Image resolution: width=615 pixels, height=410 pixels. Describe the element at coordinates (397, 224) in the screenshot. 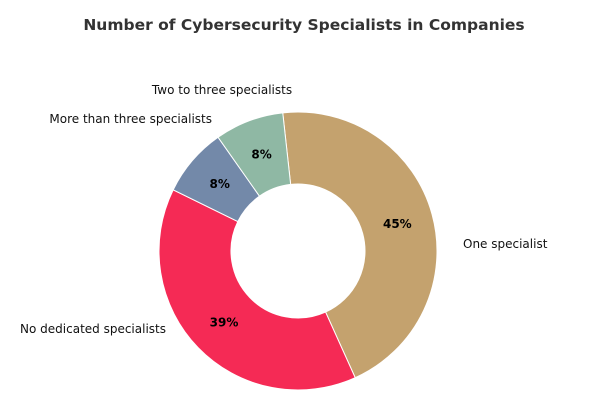

I see `slice-percent-label: 45%` at that location.